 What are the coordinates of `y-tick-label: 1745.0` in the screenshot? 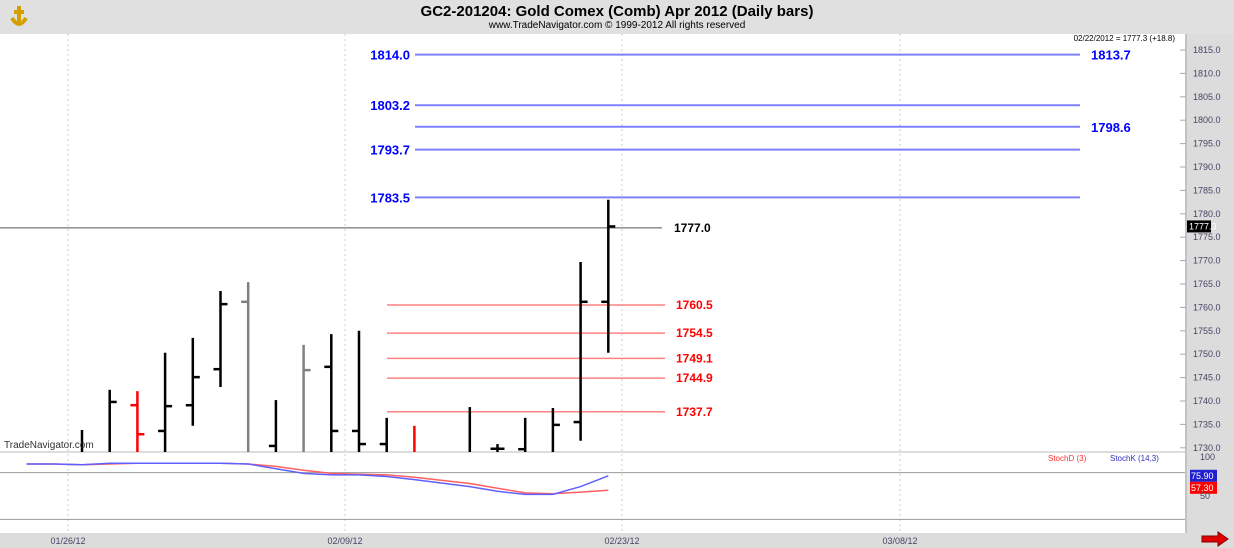 It's located at (1207, 378).